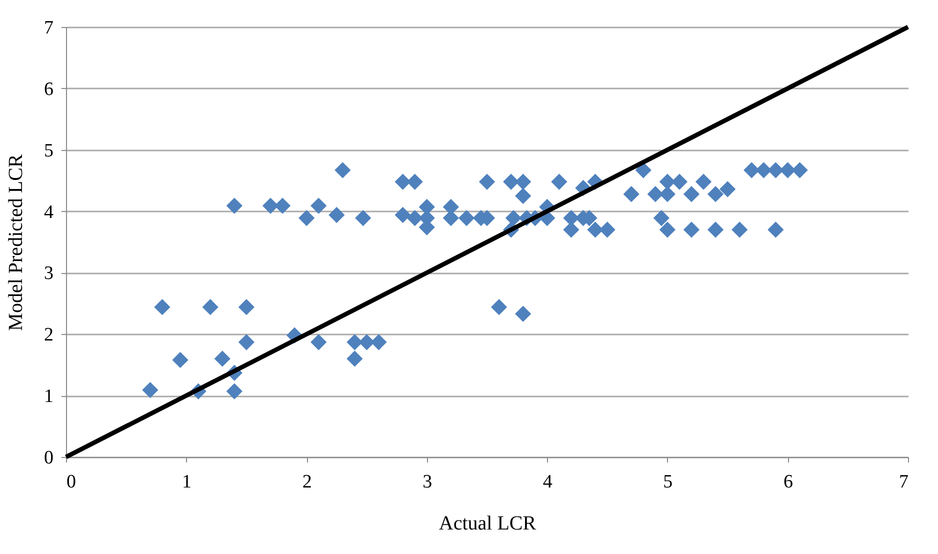 The height and width of the screenshot is (554, 938). I want to click on x-tick-label: 3, so click(427, 482).